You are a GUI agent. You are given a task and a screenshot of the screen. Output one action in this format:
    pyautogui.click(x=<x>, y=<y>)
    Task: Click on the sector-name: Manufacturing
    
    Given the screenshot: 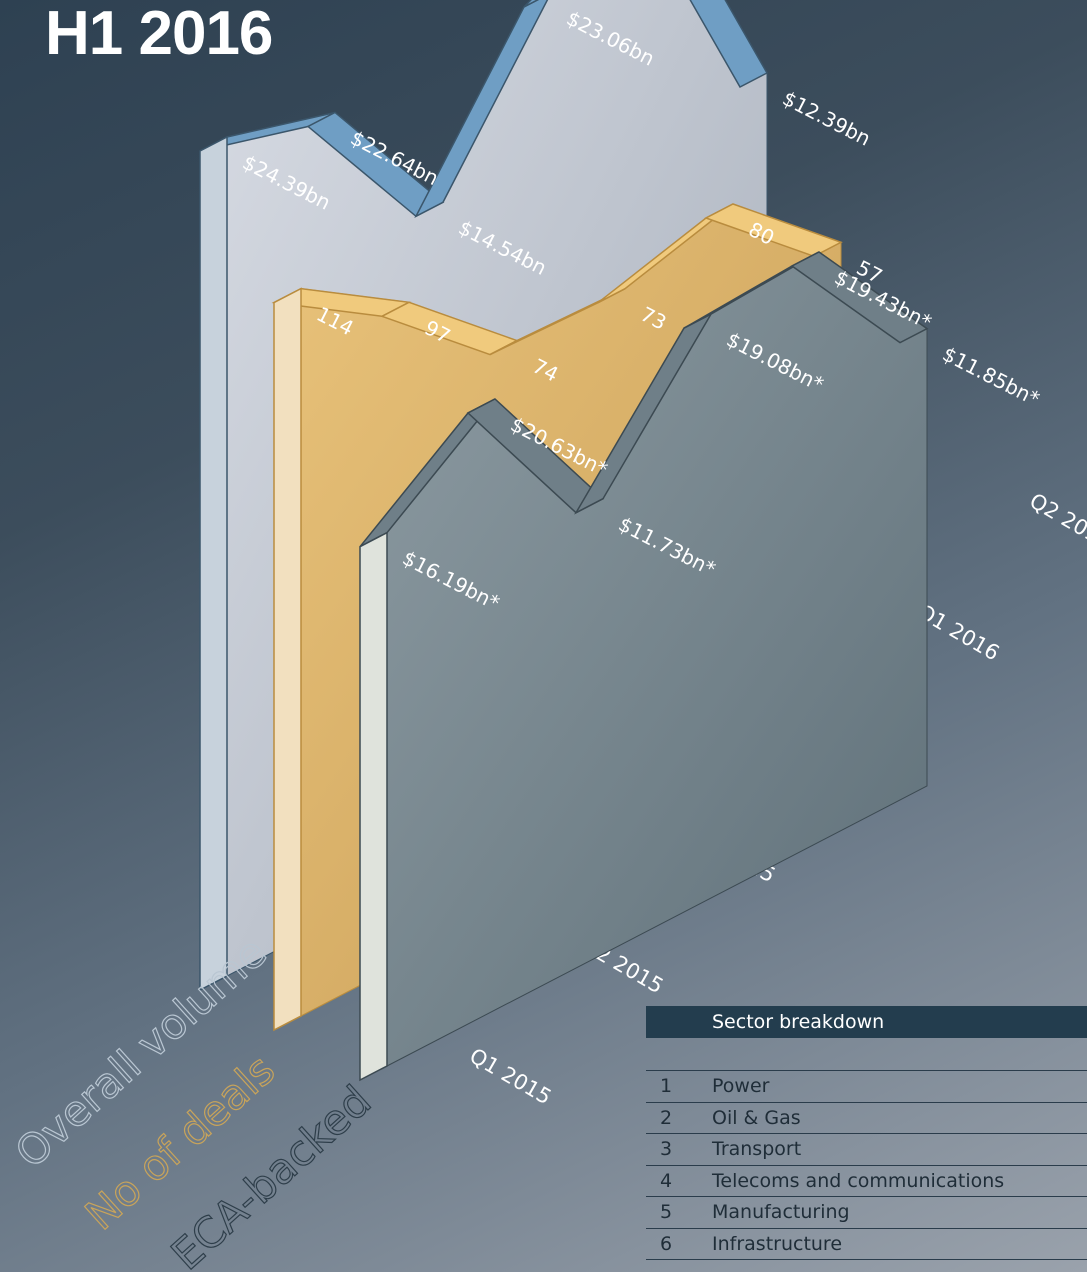 What is the action you would take?
    pyautogui.click(x=781, y=1212)
    